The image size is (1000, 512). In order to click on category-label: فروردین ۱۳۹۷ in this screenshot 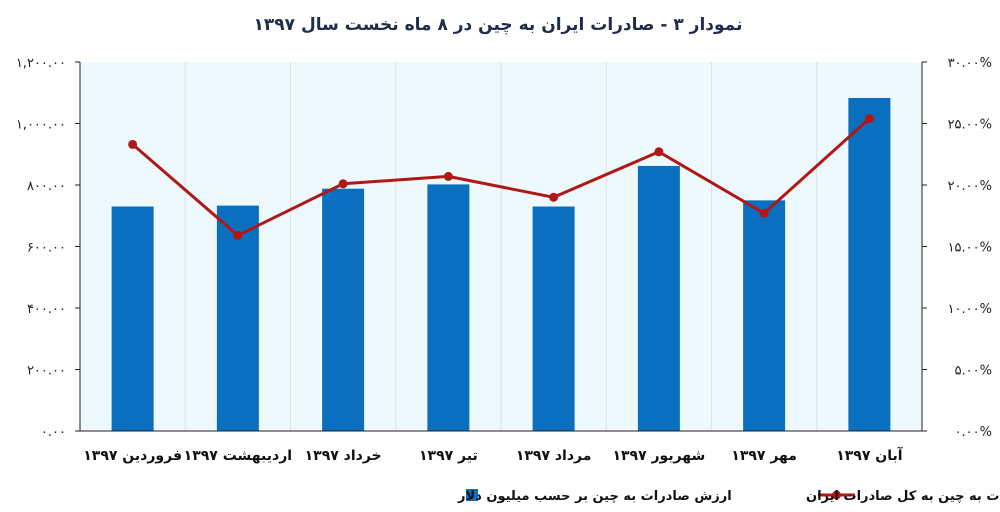, I will do `click(132, 456)`.